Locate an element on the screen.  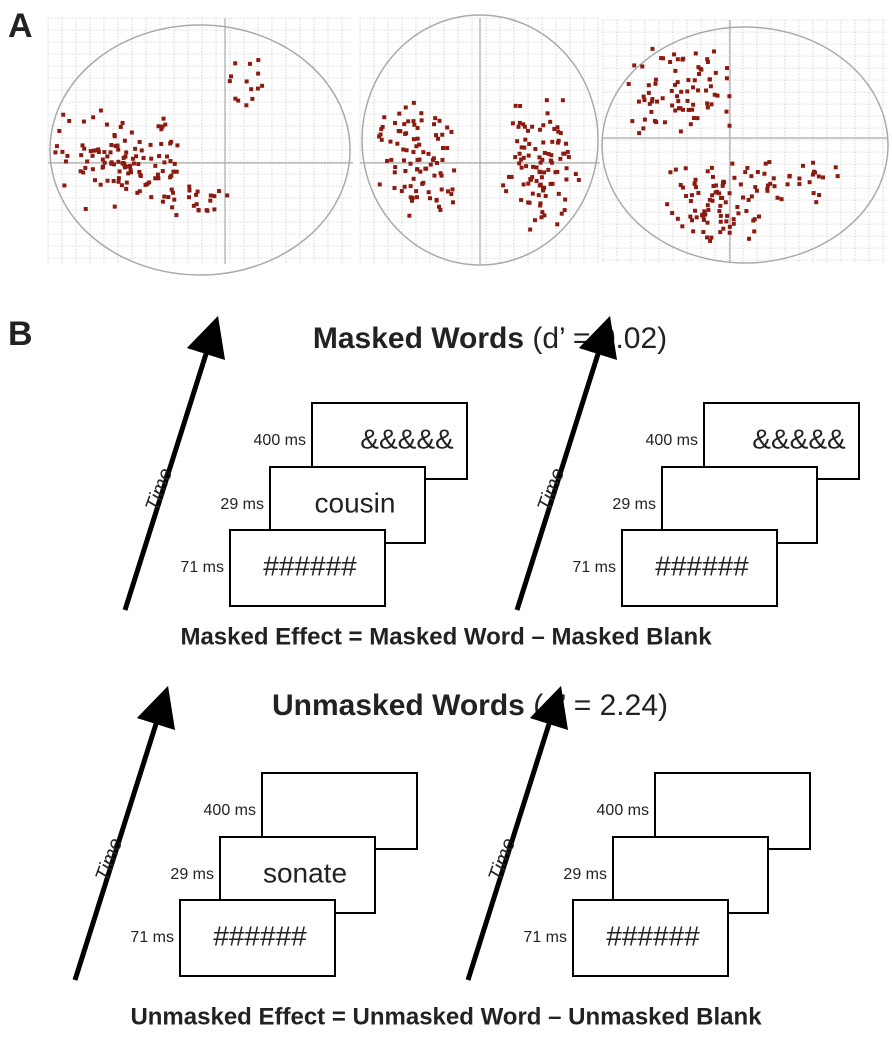
time-label: Time is located at coordinates (551, 489).